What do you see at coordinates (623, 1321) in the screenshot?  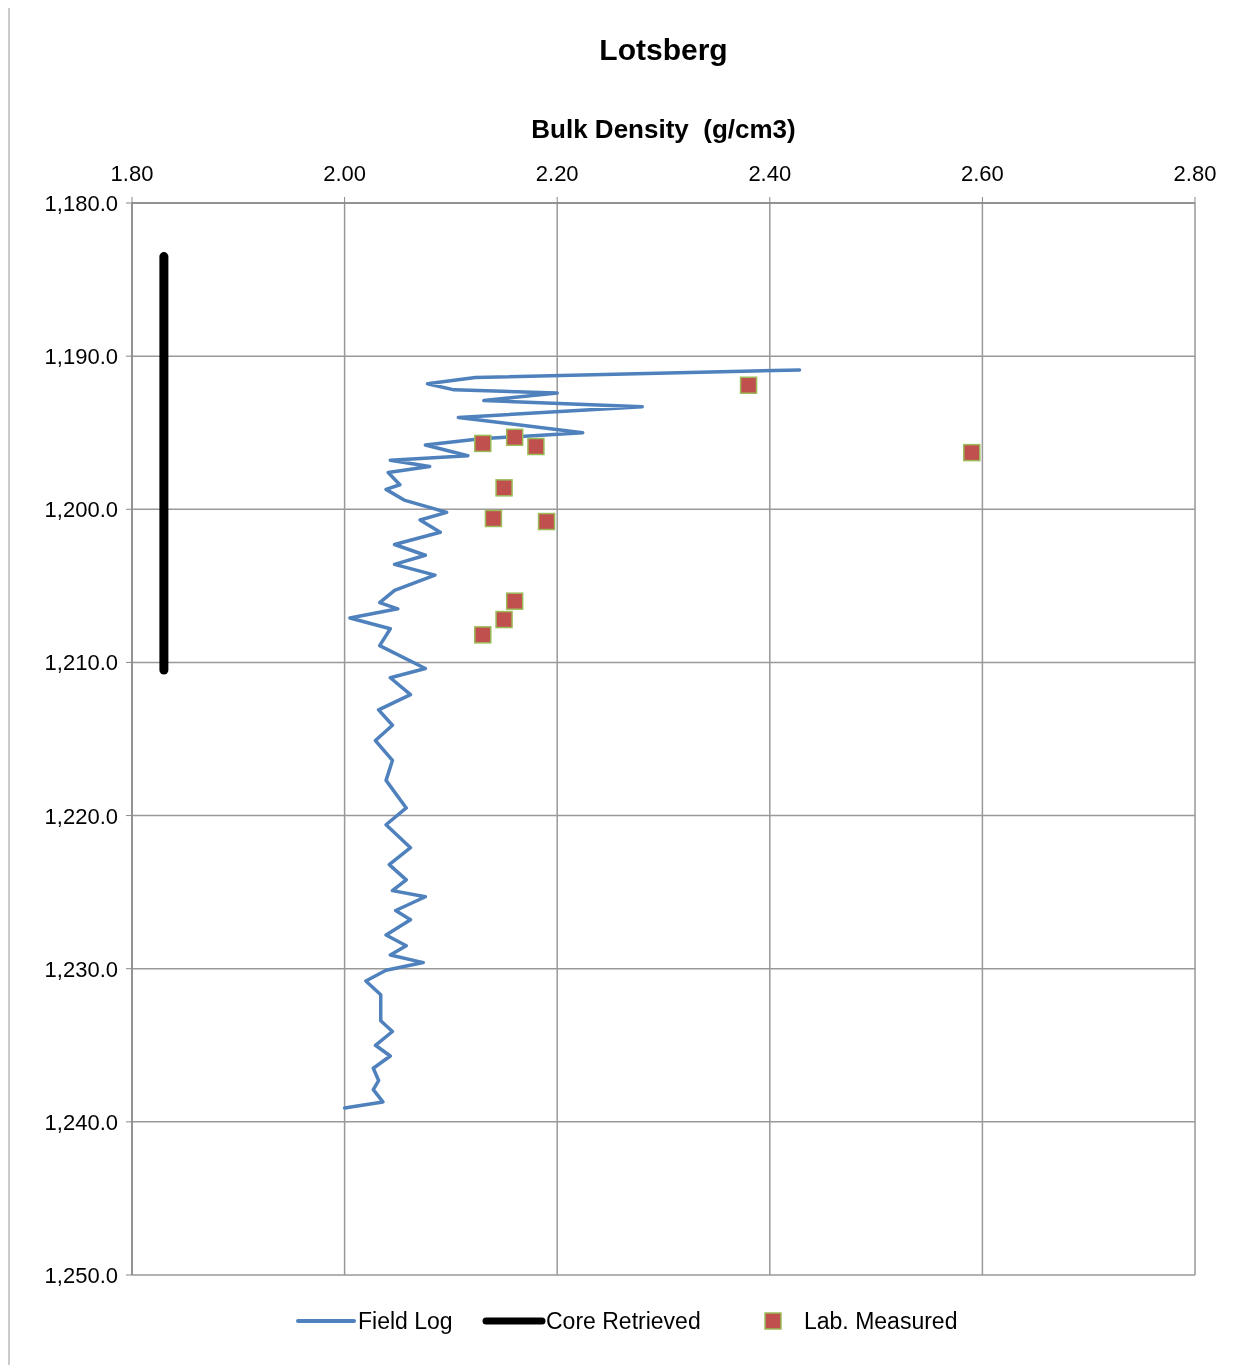 I see `legend-label: Core Retrieved` at bounding box center [623, 1321].